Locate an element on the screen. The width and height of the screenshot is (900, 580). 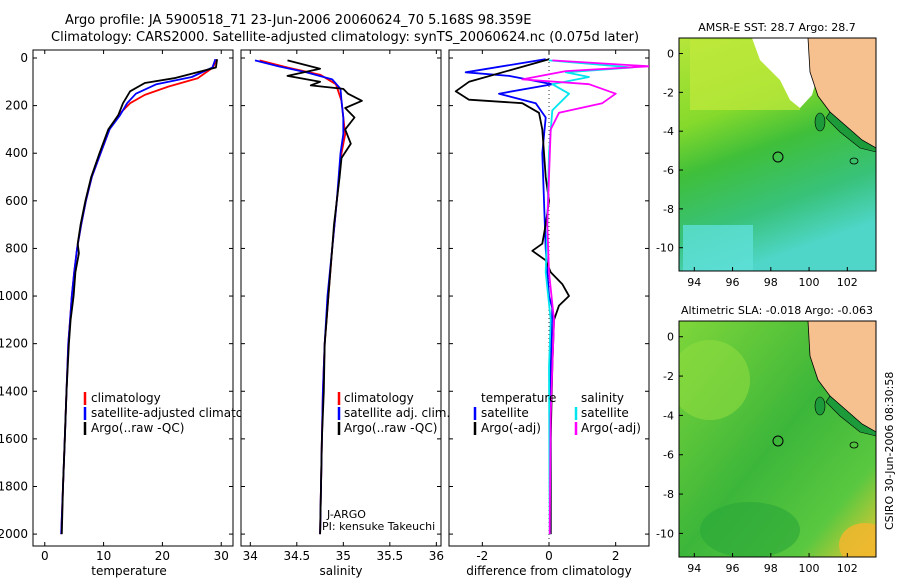
salinity-annotation-pi: PI: kensuke Takeuchi is located at coordinates (378, 526).